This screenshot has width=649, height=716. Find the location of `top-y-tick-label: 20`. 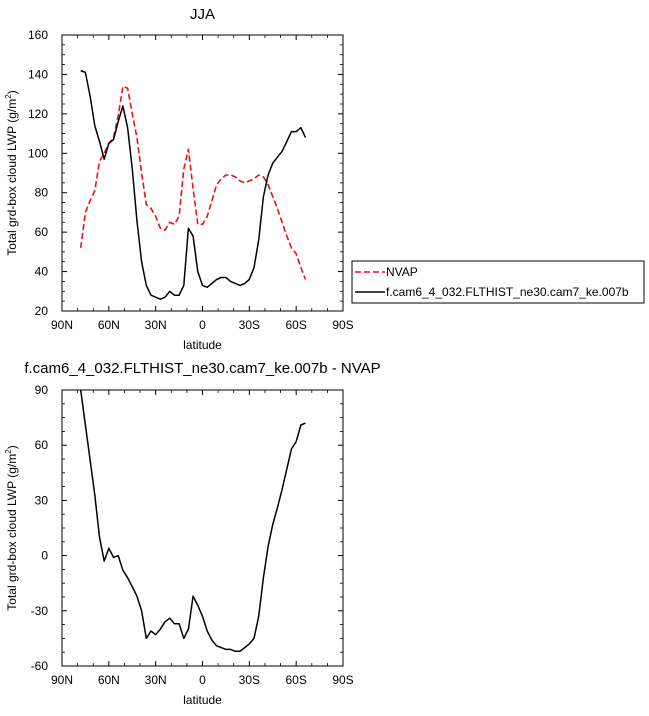

top-y-tick-label: 20 is located at coordinates (42, 311).